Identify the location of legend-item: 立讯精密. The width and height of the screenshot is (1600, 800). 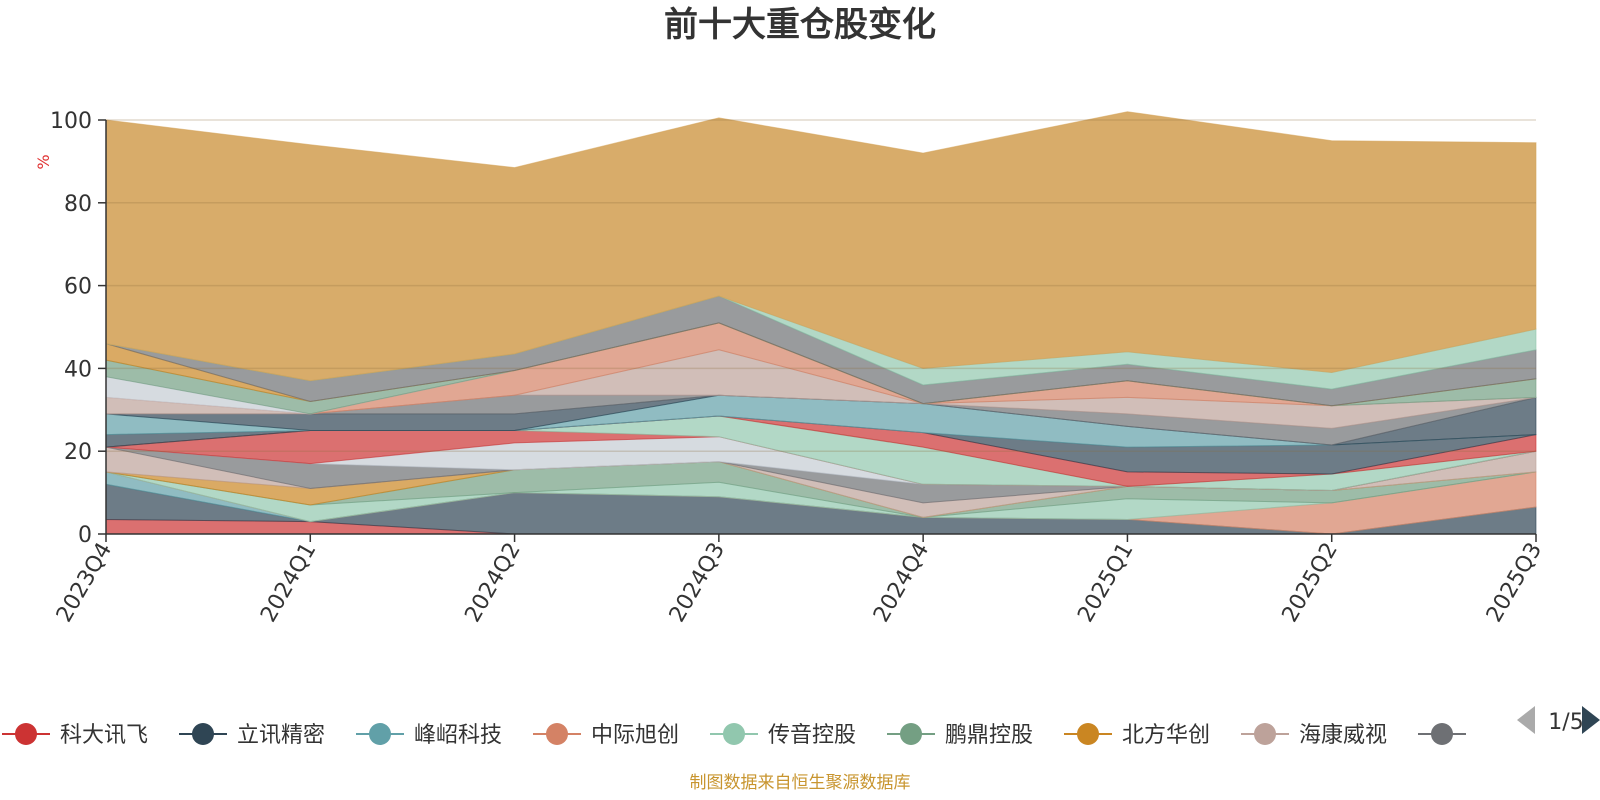
(252, 735).